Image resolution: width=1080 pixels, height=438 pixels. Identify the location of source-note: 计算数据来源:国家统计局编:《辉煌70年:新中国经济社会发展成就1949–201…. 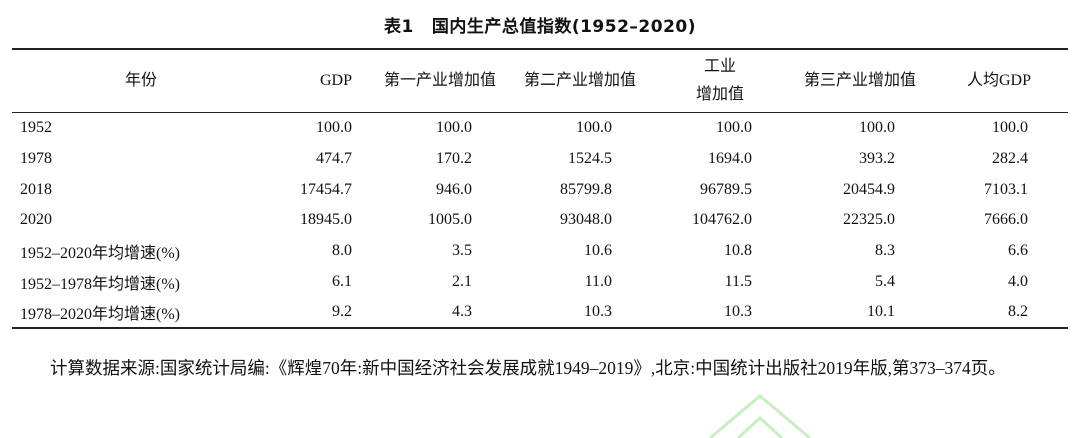
(528, 368).